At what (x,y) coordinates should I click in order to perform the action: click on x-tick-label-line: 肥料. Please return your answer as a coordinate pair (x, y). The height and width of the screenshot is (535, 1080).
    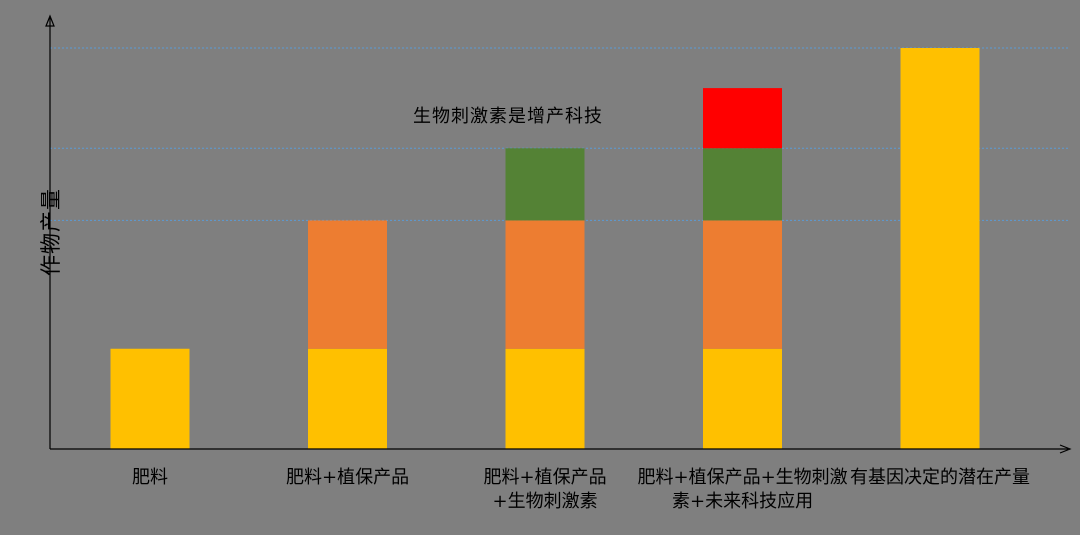
    Looking at the image, I should click on (150, 477).